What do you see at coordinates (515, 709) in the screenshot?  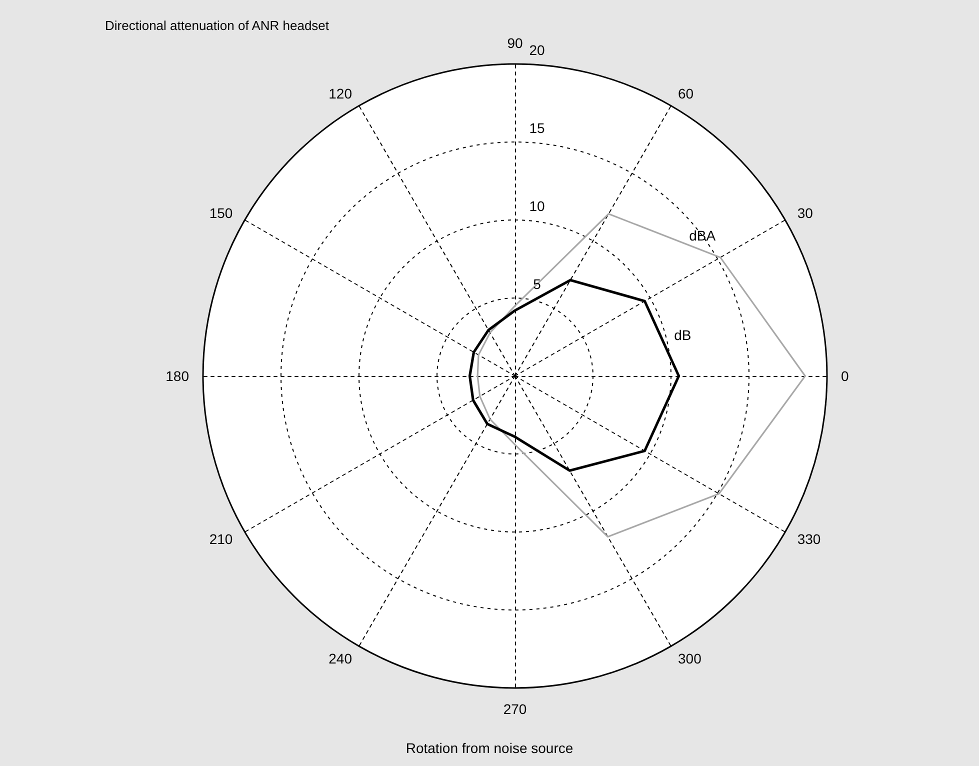 I see `spoke-label: 270` at bounding box center [515, 709].